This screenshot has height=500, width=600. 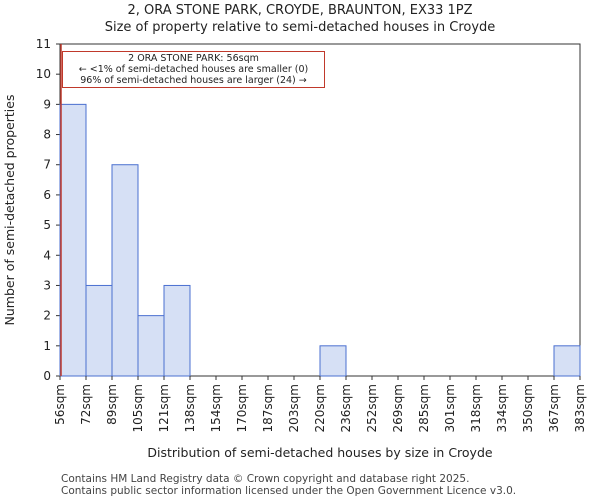 I want to click on x-tick-label: 72sqm, so click(x=86, y=404).